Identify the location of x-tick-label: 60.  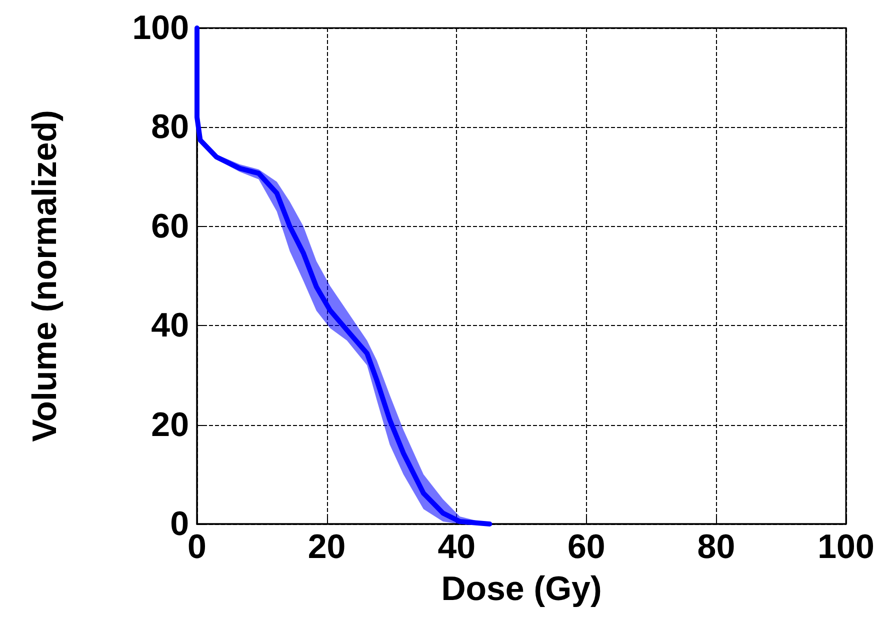
(586, 547).